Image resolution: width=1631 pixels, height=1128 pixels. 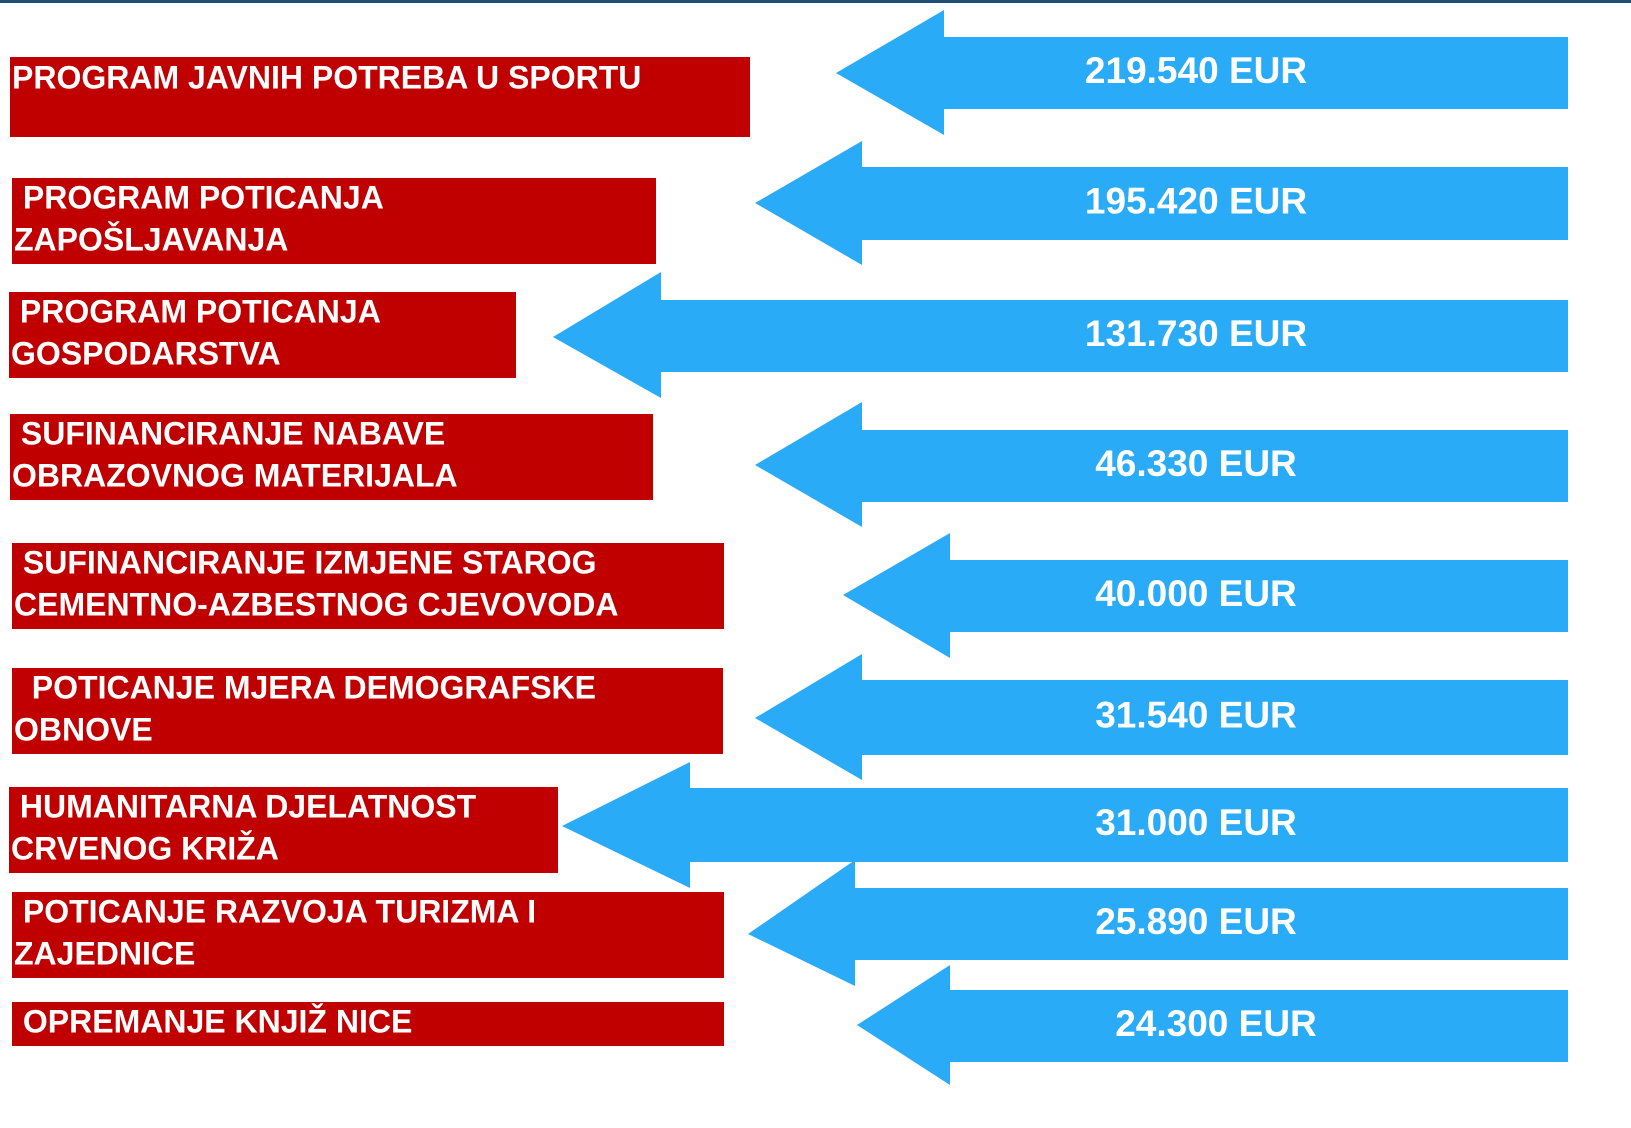 What do you see at coordinates (235, 475) in the screenshot?
I see `label-text: OBRAZOVNOG MATERIJALA` at bounding box center [235, 475].